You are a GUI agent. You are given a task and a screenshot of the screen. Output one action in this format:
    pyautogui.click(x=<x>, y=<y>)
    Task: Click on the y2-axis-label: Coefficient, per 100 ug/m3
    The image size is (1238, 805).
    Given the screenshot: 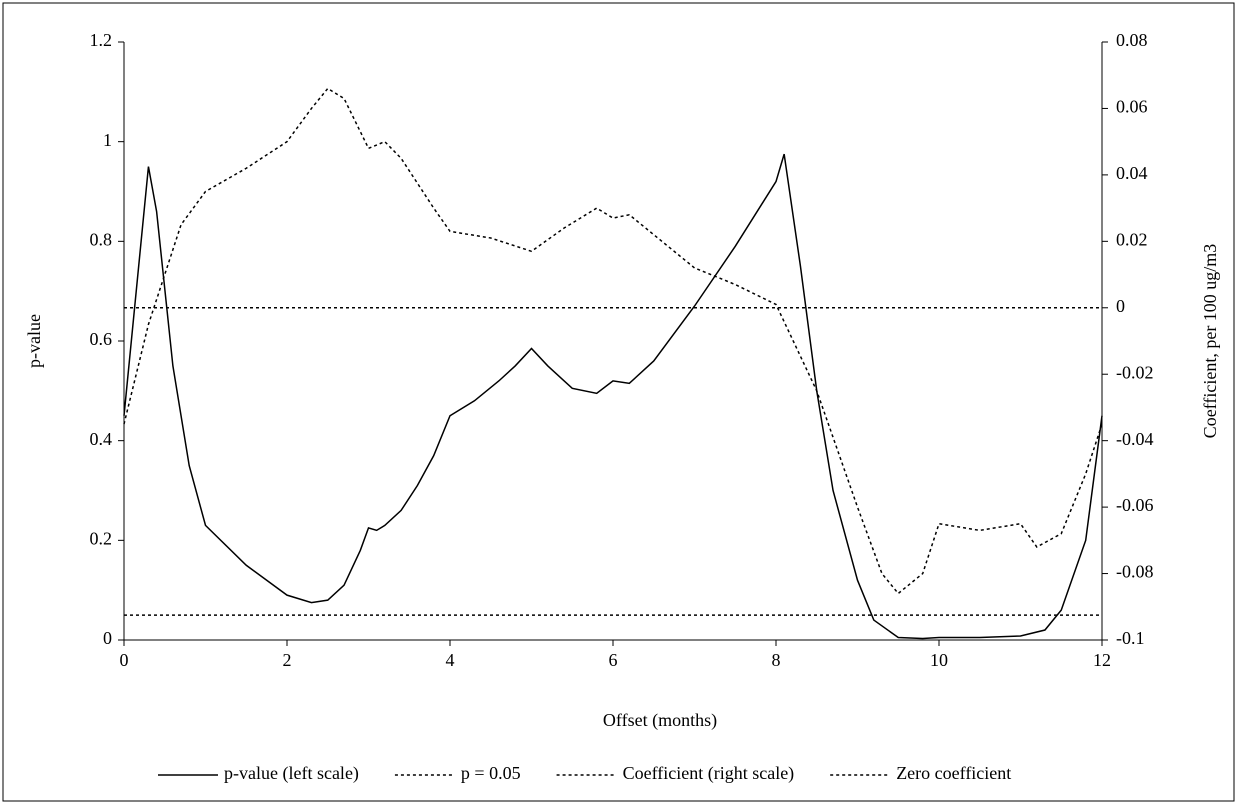 What is the action you would take?
    pyautogui.click(x=1210, y=341)
    